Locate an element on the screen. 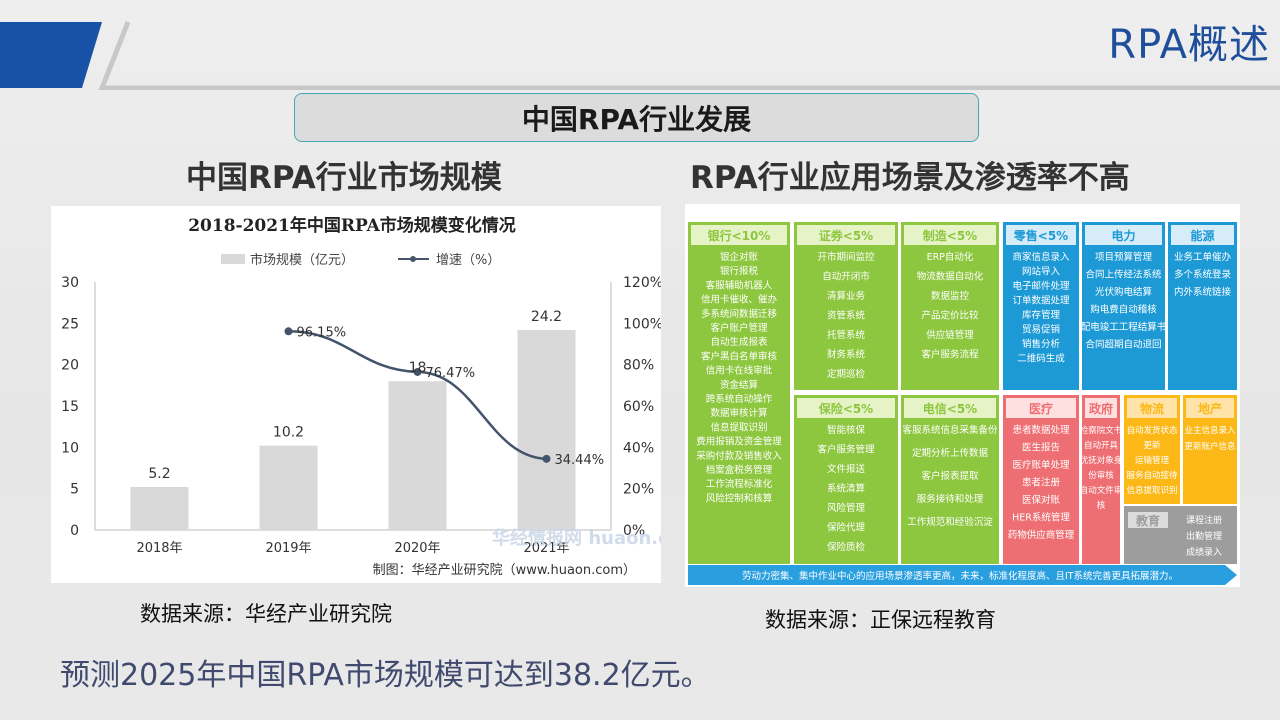 This screenshot has width=1280, height=720. chart-watermark: 华经情报网 huaon.com is located at coordinates (576, 538).